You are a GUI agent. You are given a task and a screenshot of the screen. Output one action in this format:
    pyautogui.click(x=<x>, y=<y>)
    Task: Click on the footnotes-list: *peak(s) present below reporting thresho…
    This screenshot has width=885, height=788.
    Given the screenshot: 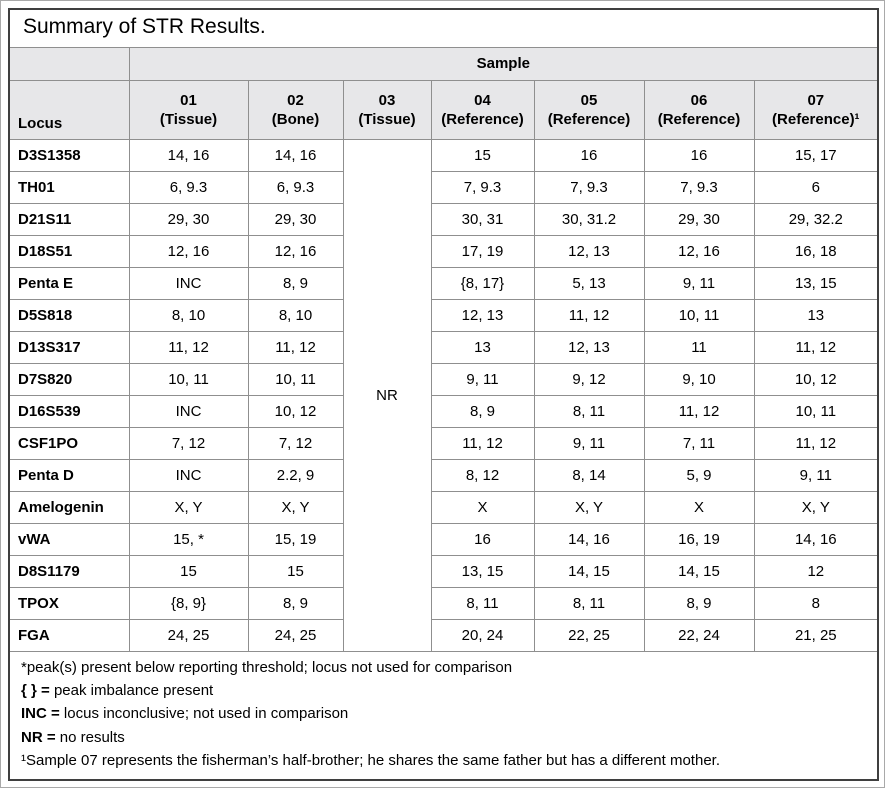 What is the action you would take?
    pyautogui.click(x=443, y=714)
    